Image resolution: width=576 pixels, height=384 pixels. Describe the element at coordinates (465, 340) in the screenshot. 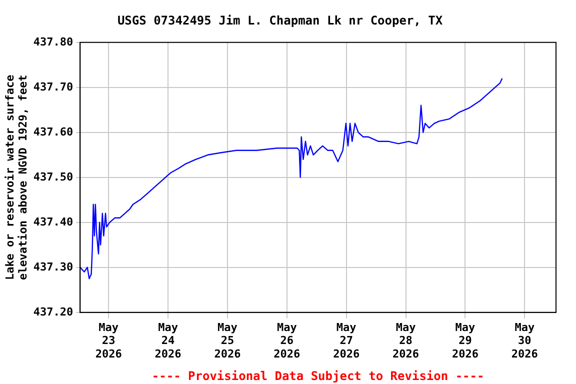

I see `x-tick-label: May 29 2026` at that location.